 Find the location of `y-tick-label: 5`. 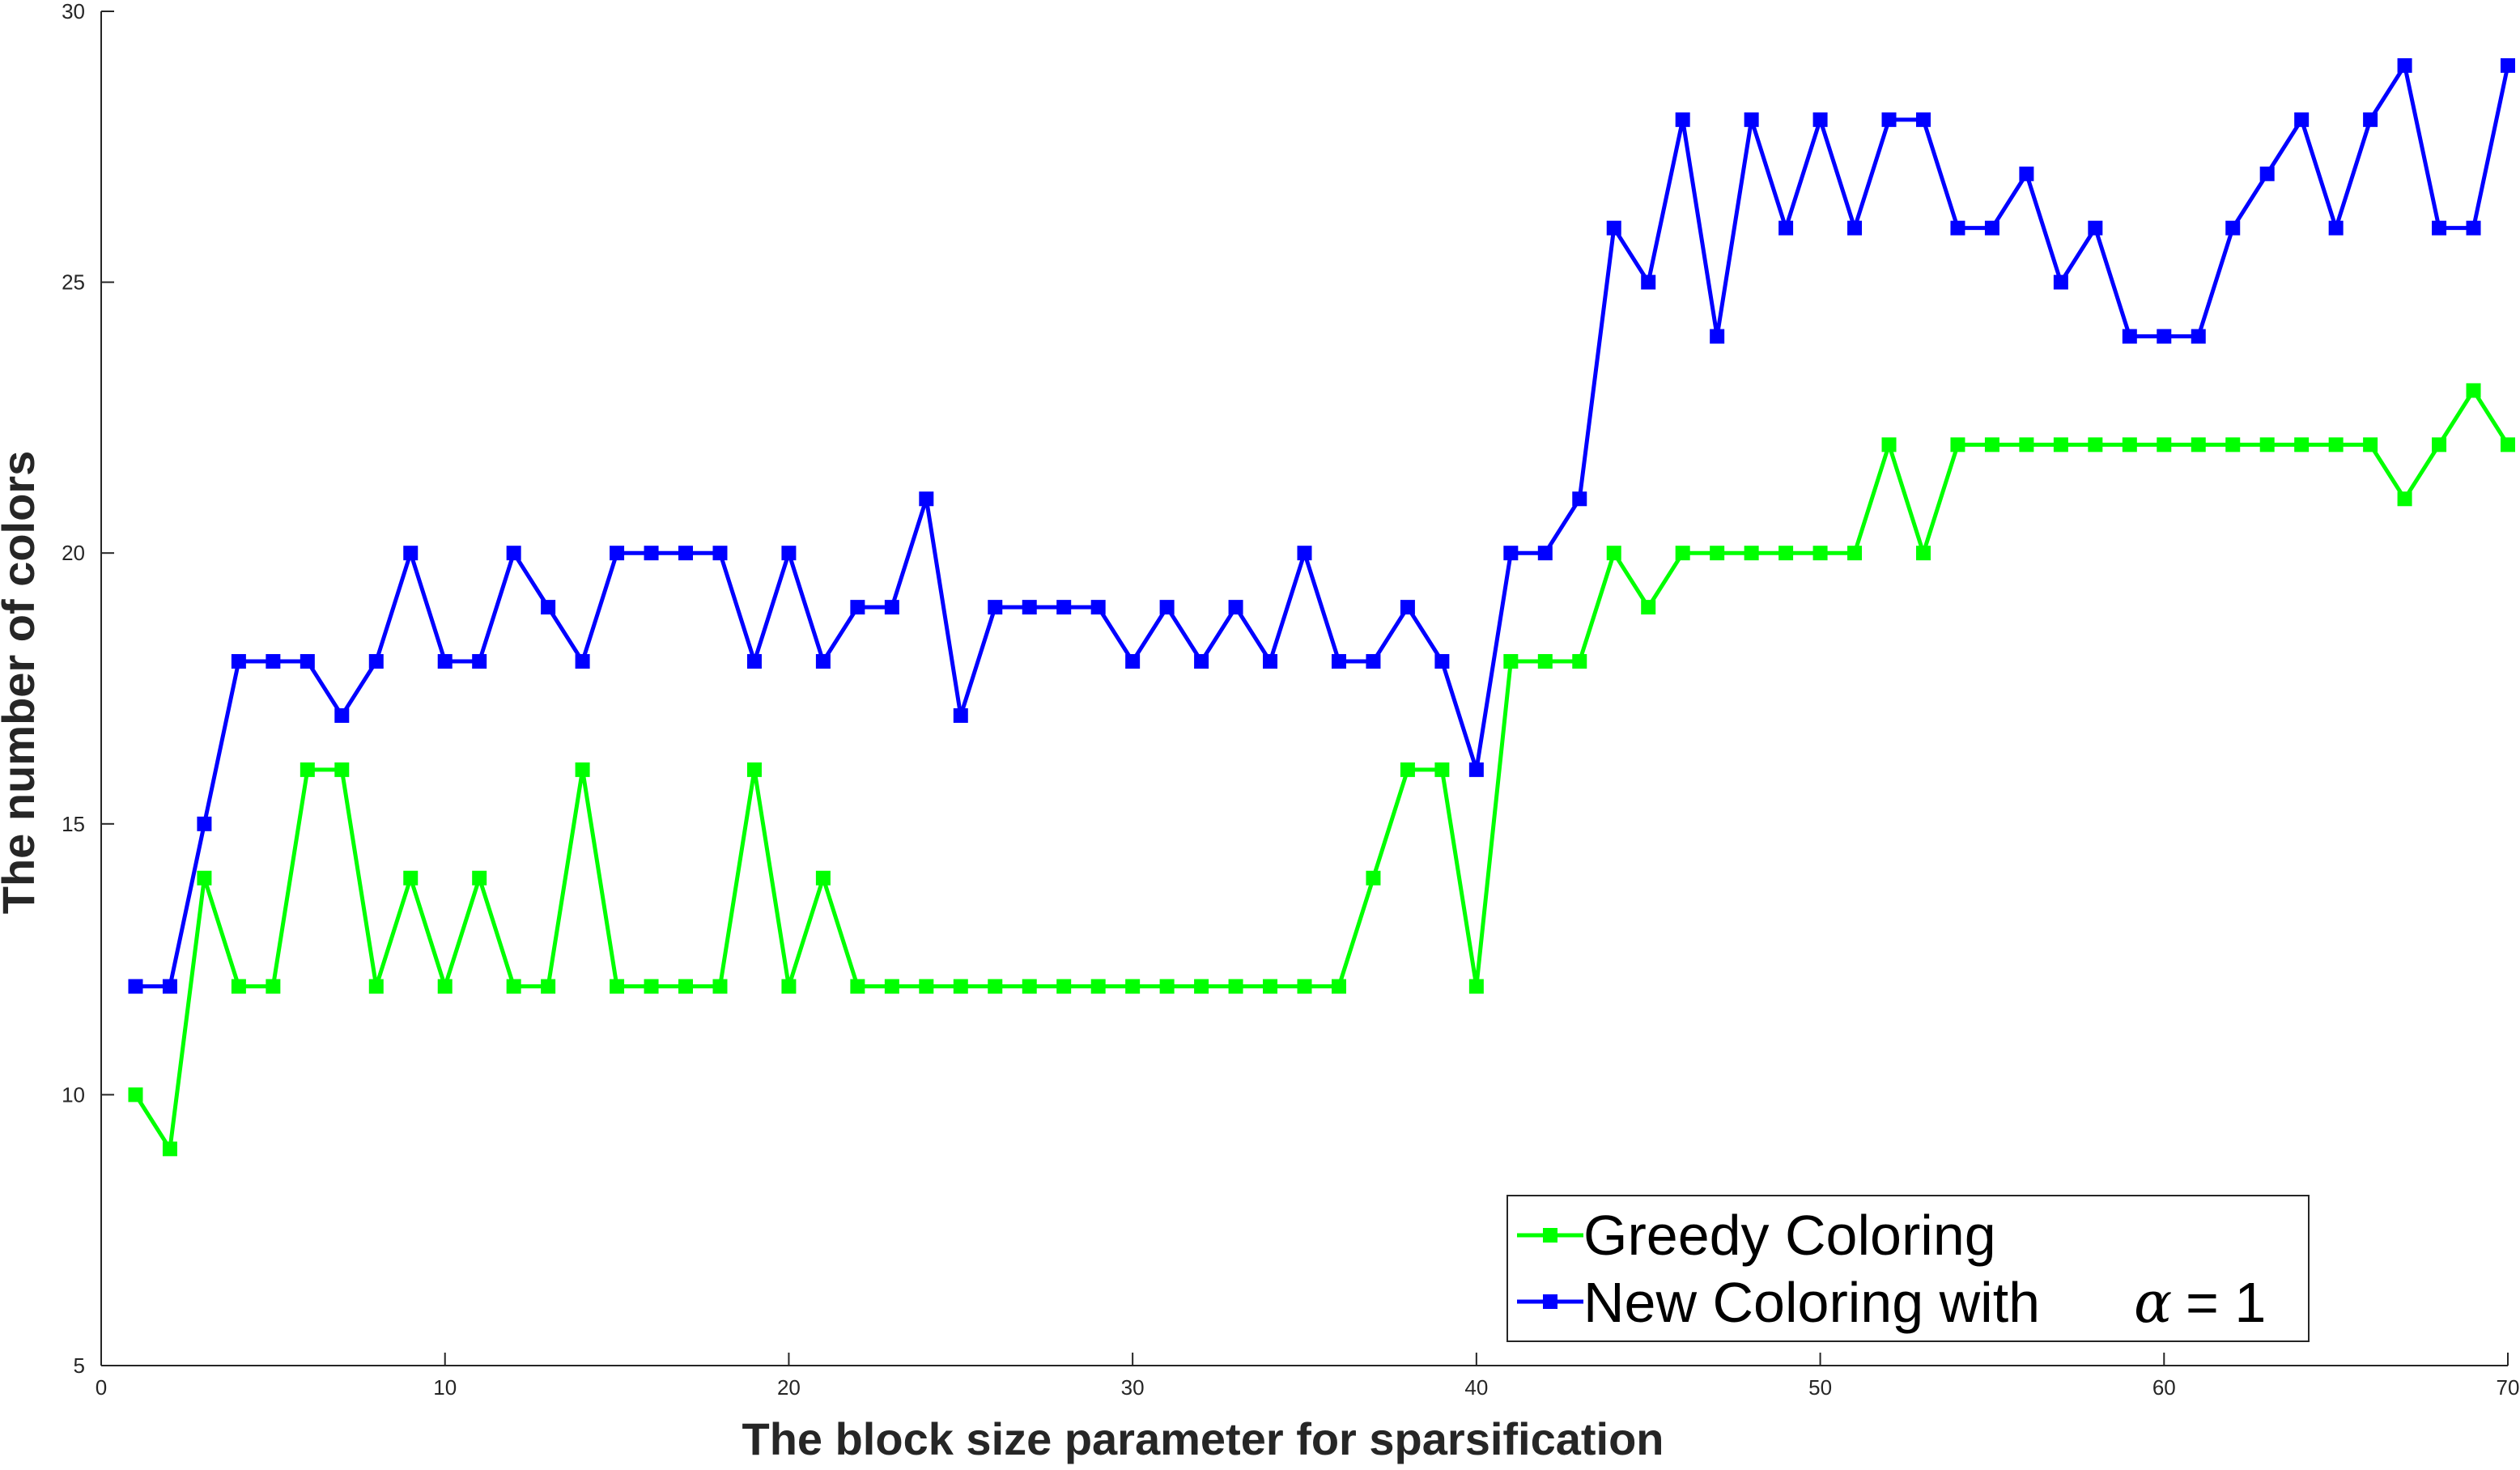

y-tick-label: 5 is located at coordinates (79, 1366).